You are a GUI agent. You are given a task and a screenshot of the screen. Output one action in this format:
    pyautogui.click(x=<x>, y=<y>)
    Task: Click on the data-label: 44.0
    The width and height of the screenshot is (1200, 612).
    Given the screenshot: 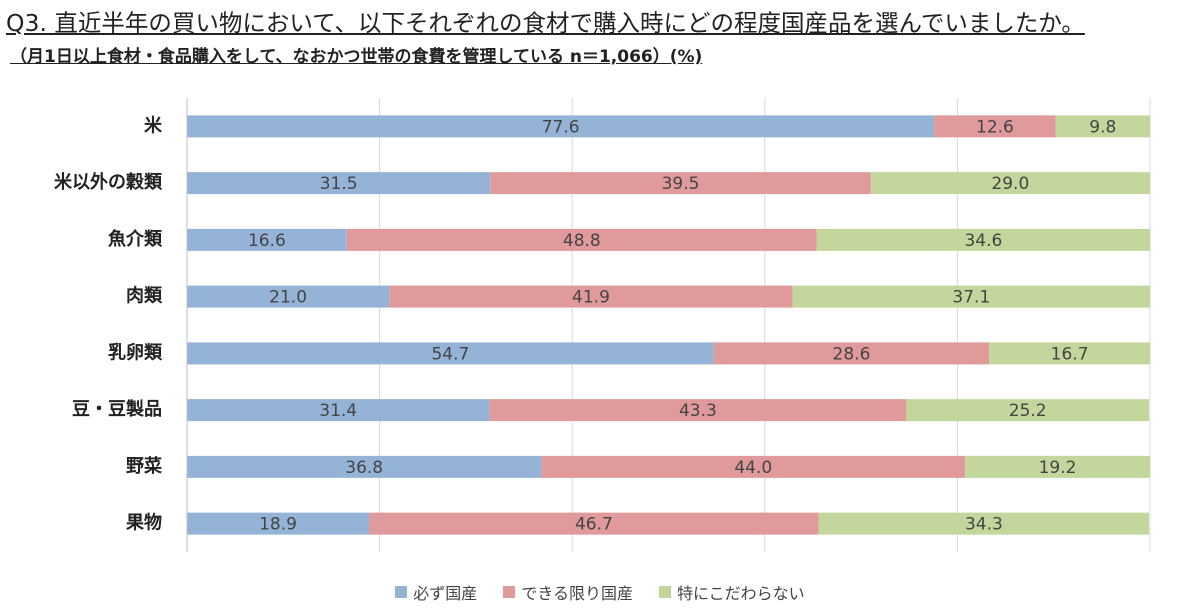 What is the action you would take?
    pyautogui.click(x=753, y=468)
    